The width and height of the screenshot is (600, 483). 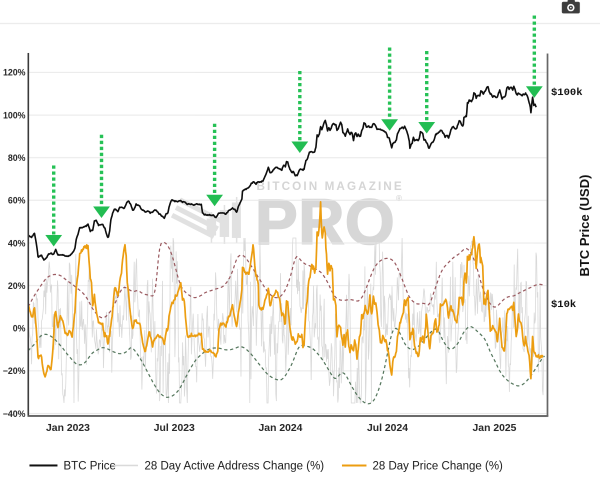 What do you see at coordinates (14, 371) in the screenshot?
I see `svg-text: −20%` at bounding box center [14, 371].